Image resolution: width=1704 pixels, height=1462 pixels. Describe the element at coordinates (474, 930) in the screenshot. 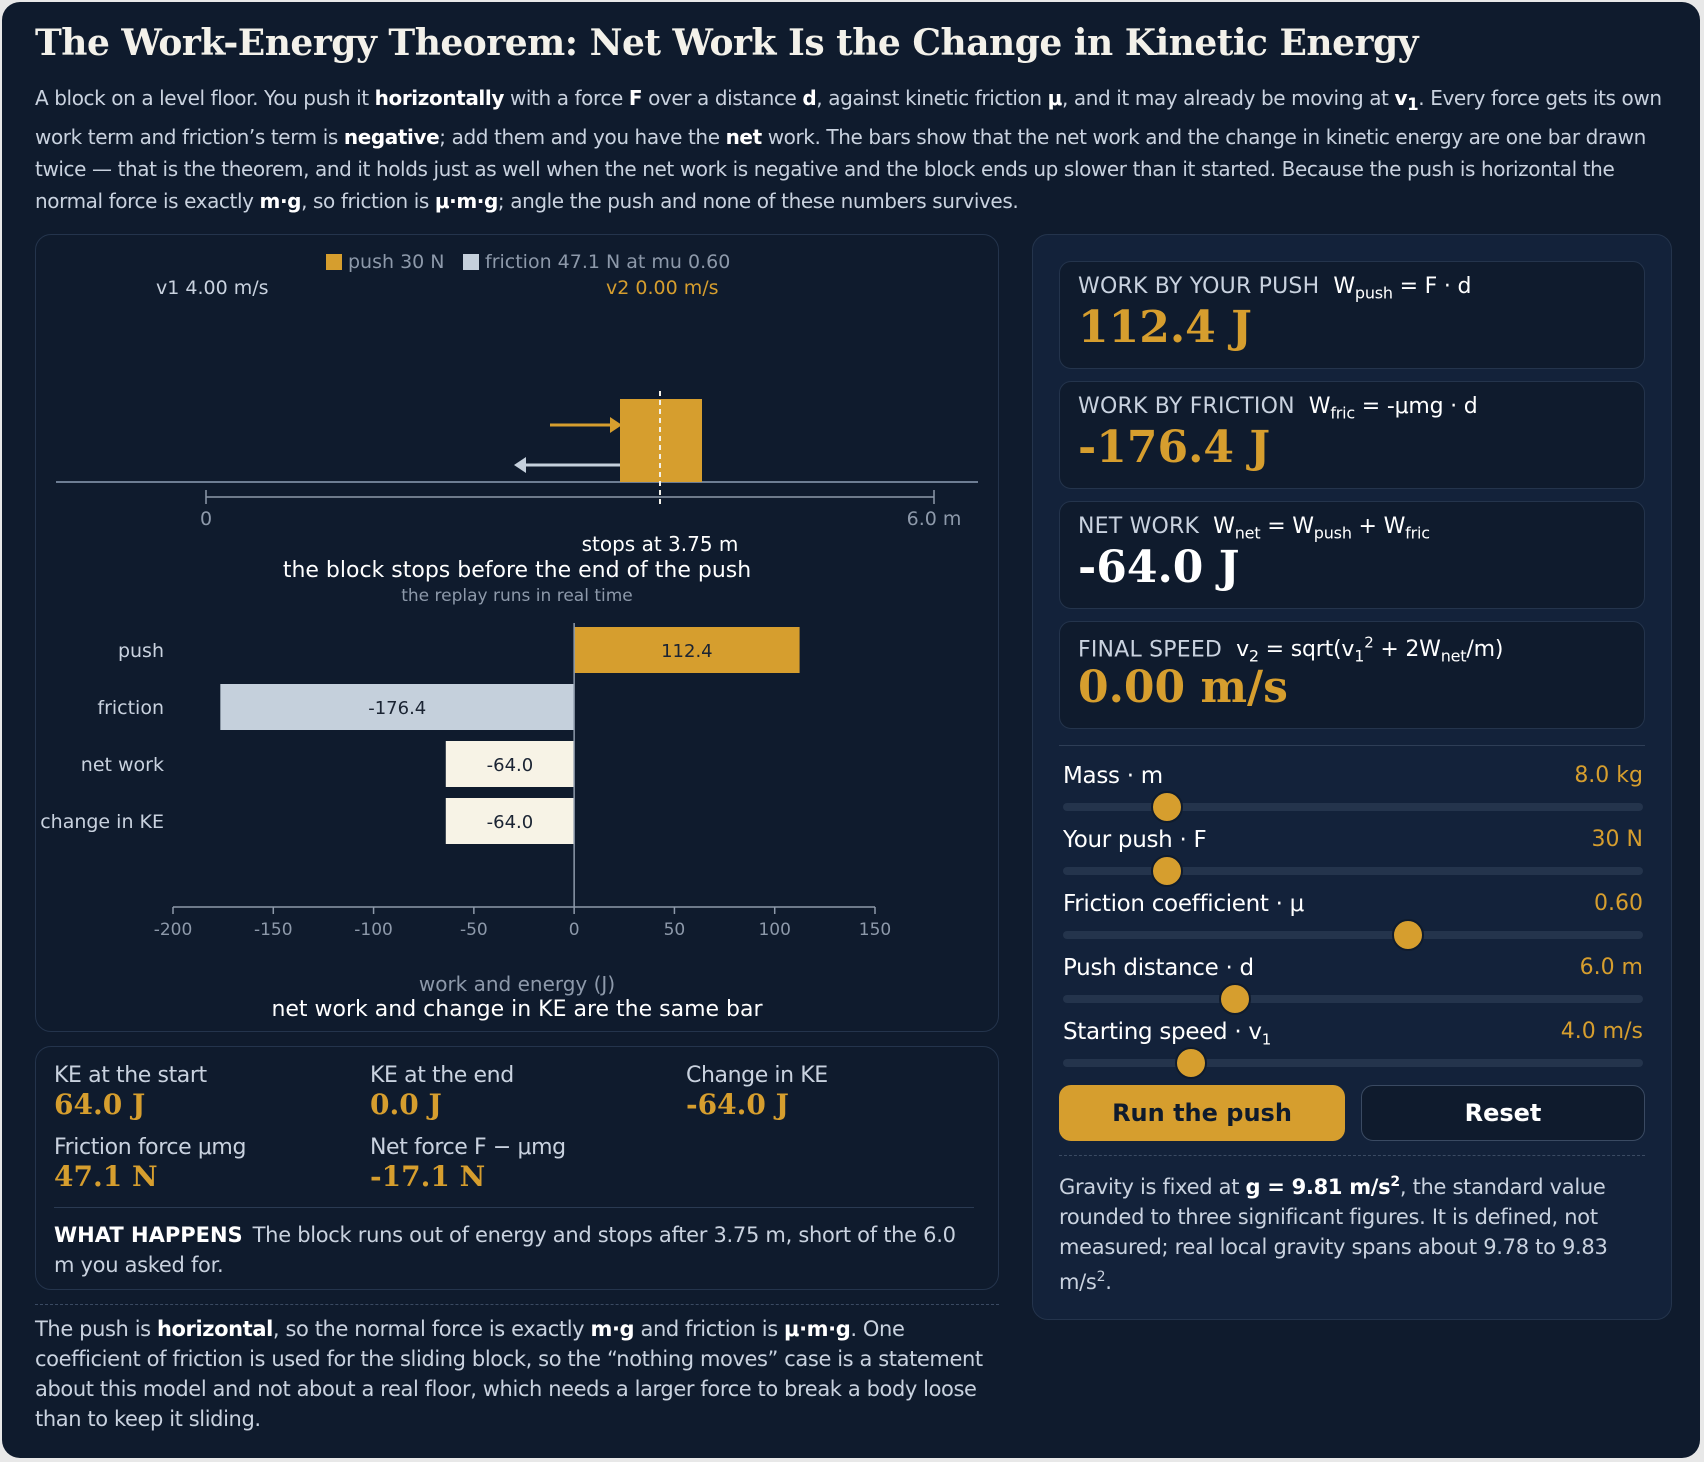

I see `chart-x-tick-label: -50` at that location.